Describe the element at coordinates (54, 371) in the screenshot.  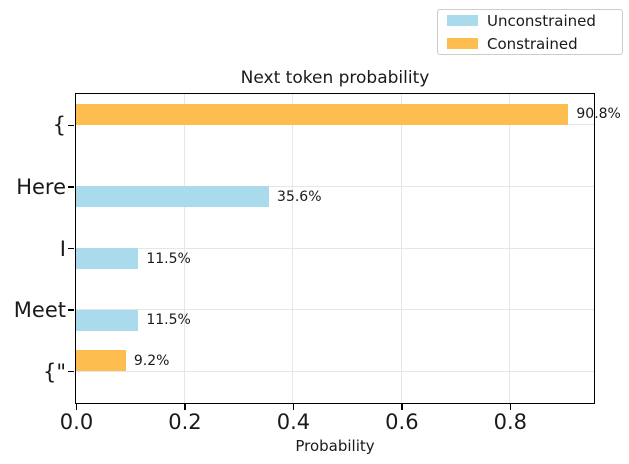
I see `y-tick-label: {"` at that location.